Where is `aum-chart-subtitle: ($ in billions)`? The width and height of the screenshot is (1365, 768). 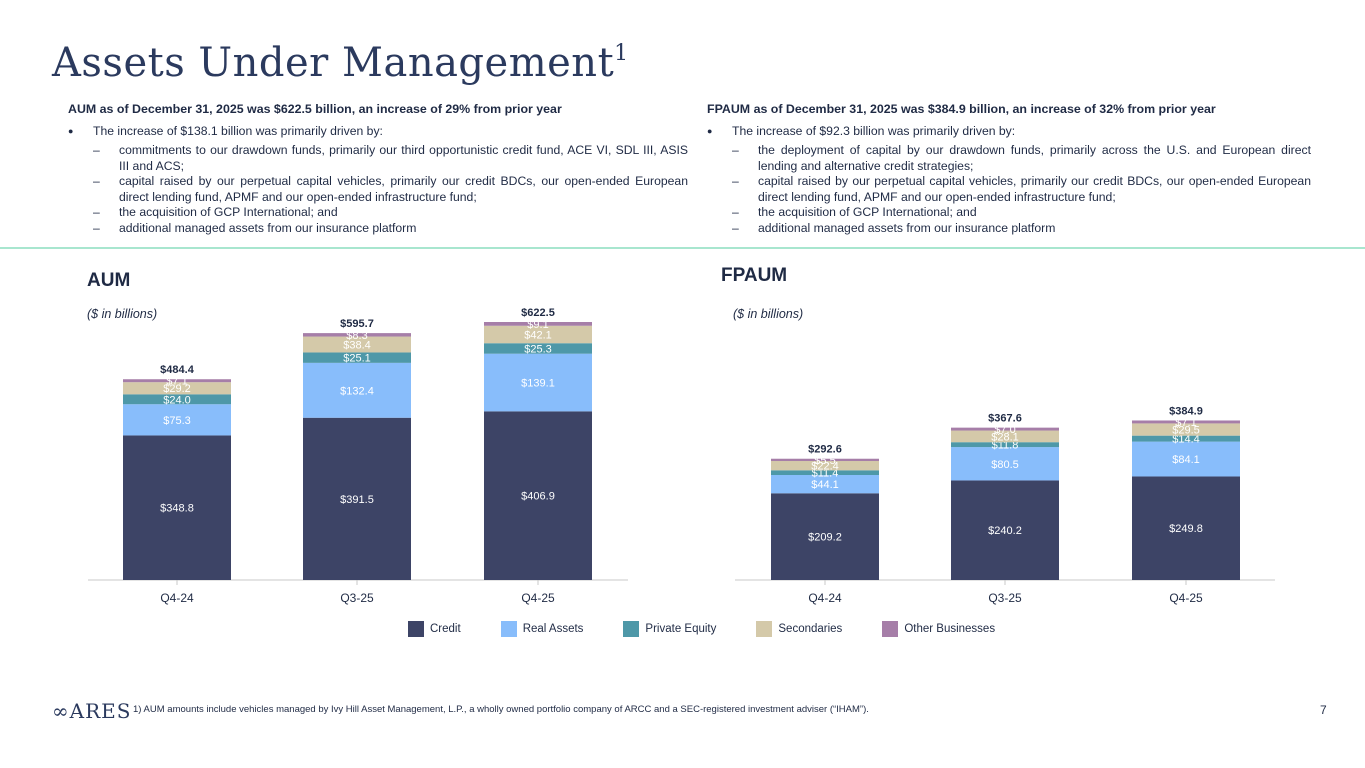
aum-chart-subtitle: ($ in billions) is located at coordinates (122, 314).